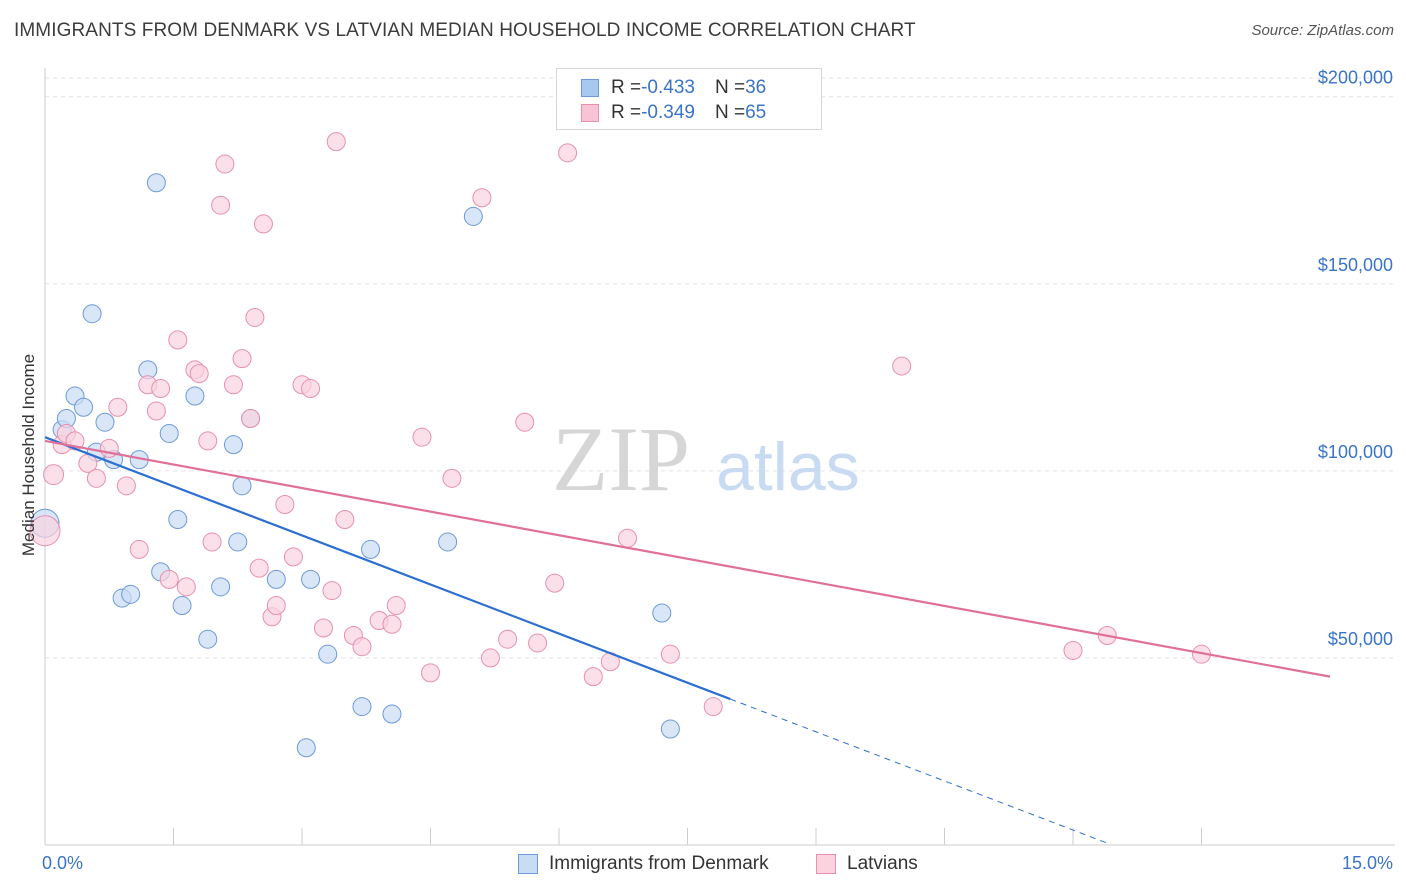  I want to click on legend-r-value: -0.433, so click(668, 87).